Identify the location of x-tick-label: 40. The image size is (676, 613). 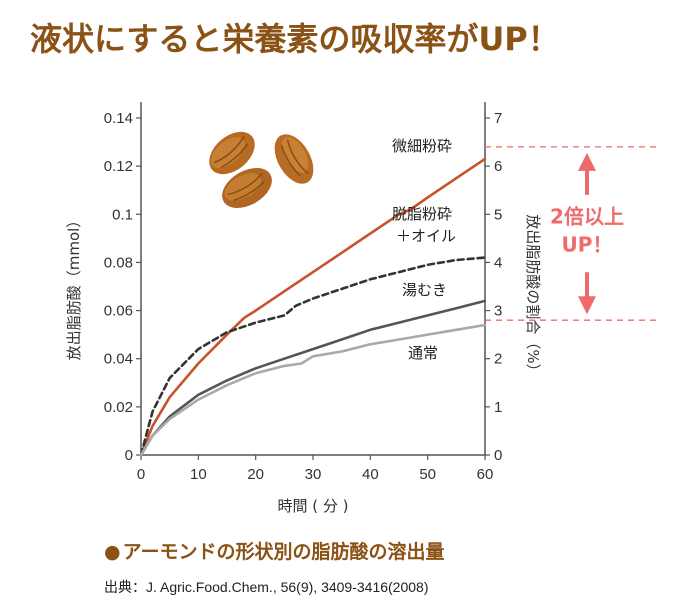
(370, 474).